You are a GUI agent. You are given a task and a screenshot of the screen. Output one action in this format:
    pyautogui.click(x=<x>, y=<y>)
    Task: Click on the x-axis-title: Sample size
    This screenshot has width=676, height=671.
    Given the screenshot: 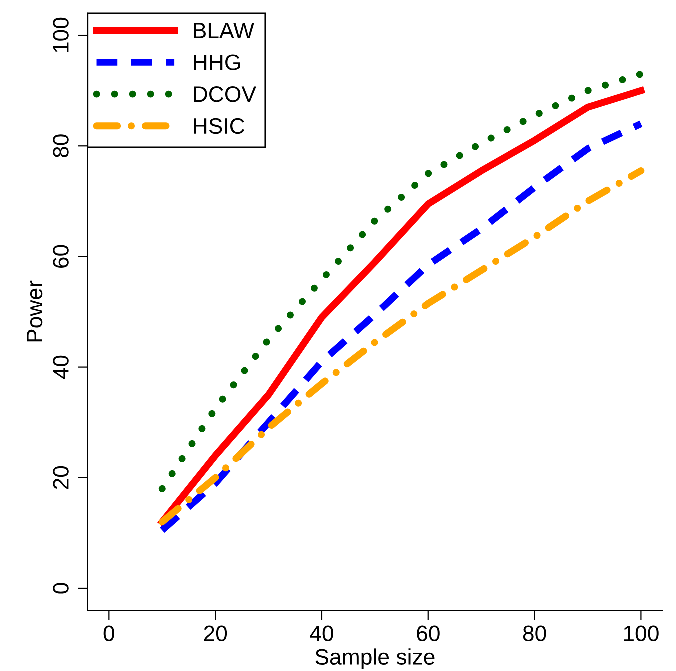 What is the action you would take?
    pyautogui.click(x=375, y=659)
    